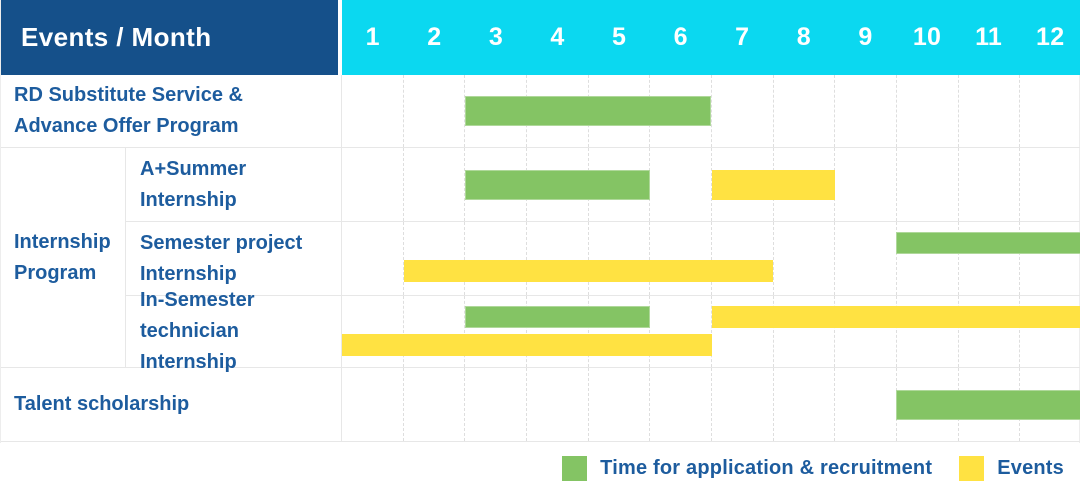  Describe the element at coordinates (234, 331) in the screenshot. I see `row-label-in-semester-technician-internship: In-Semester technician Internship` at that location.